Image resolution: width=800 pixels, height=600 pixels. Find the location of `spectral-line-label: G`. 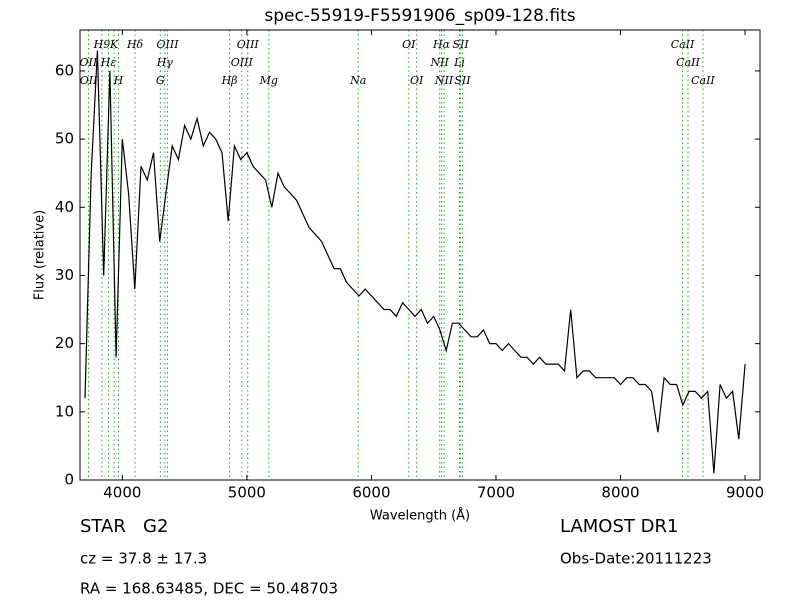

spectral-line-label: G is located at coordinates (160, 80).